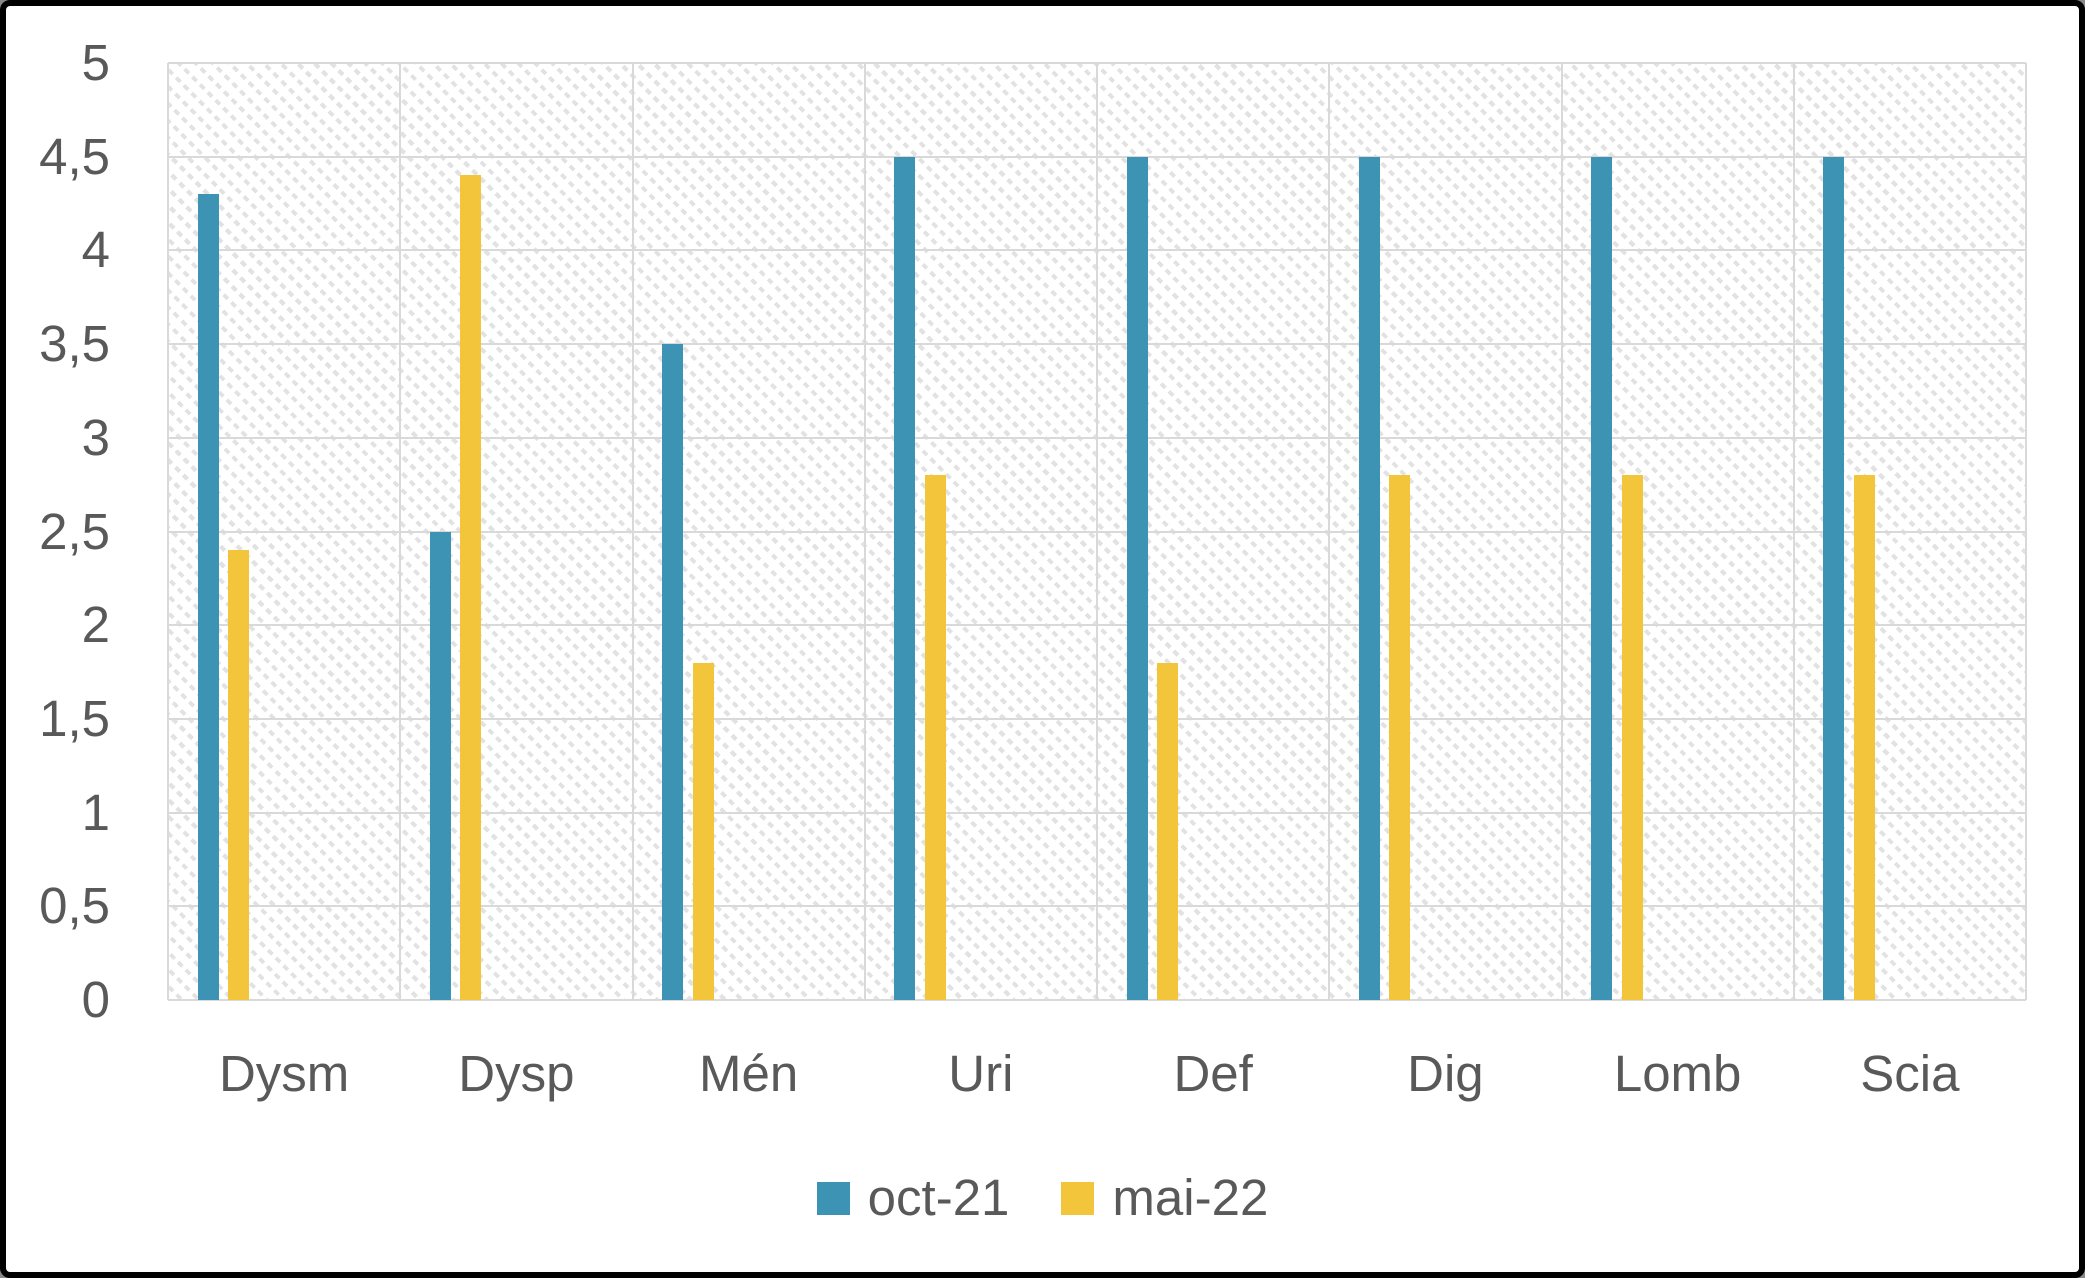 The image size is (2085, 1278). Describe the element at coordinates (95, 625) in the screenshot. I see `y-tick-label: 2` at that location.